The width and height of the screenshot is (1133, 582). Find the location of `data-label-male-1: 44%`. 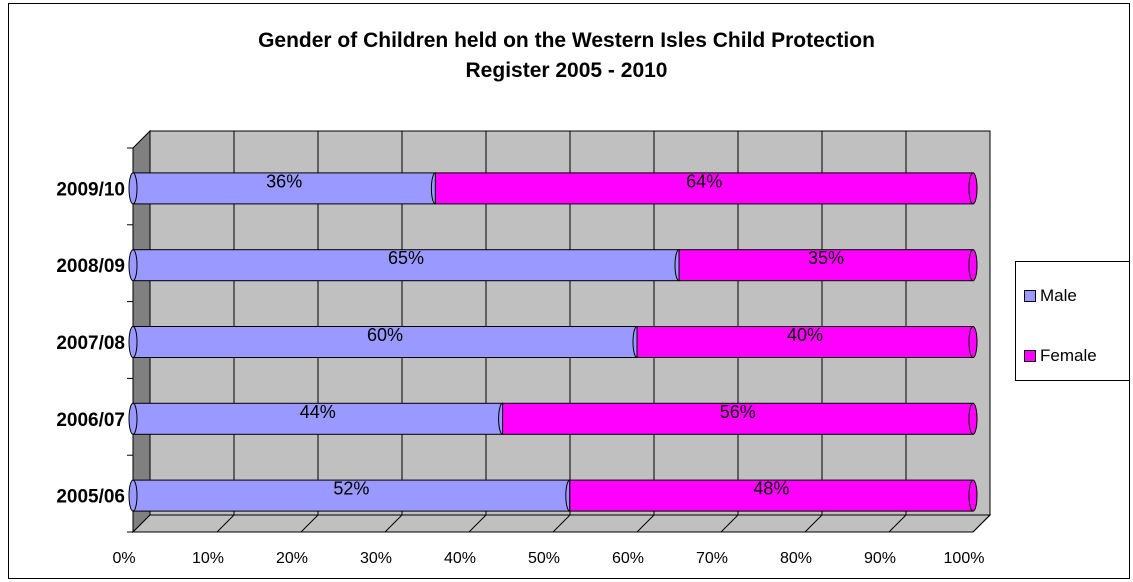

data-label-male-1: 44% is located at coordinates (318, 412).